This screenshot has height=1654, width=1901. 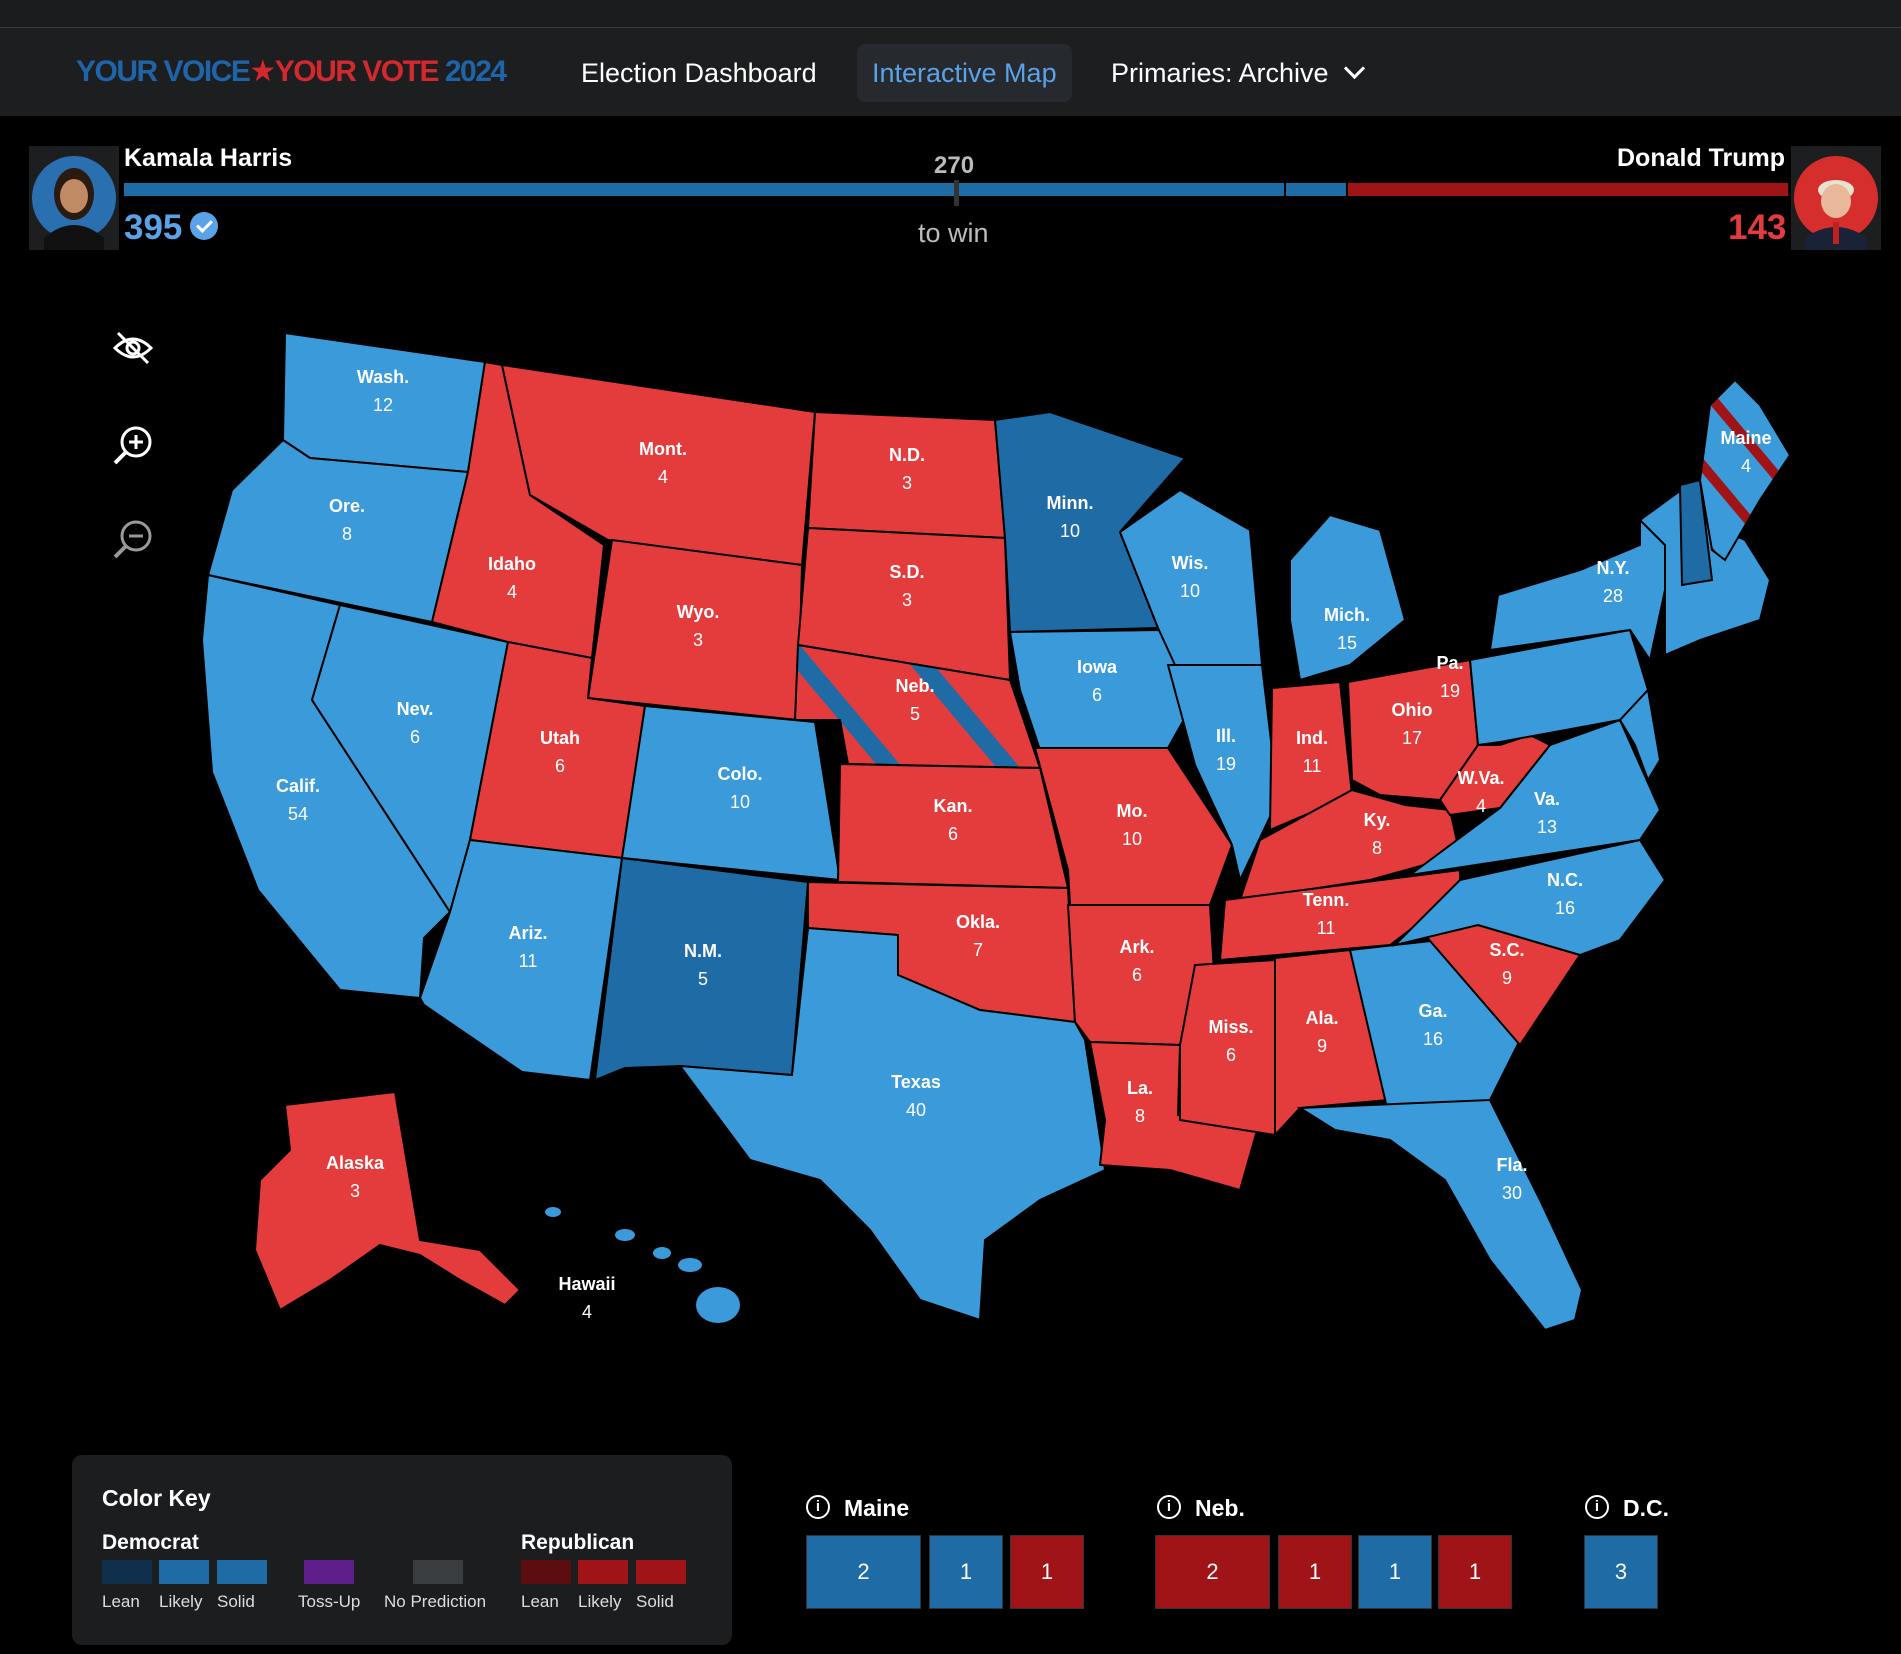 I want to click on state-label: Iowa, so click(x=1097, y=667).